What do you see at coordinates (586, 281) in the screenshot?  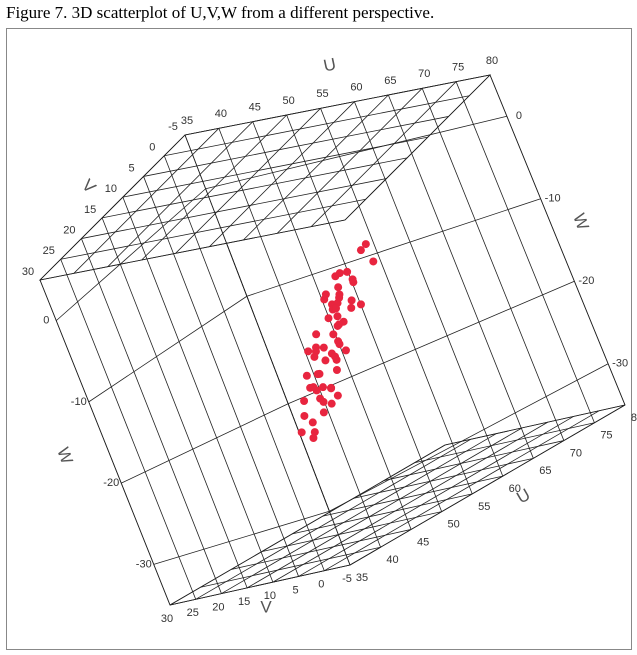 I see `w-tick-label: -20` at bounding box center [586, 281].